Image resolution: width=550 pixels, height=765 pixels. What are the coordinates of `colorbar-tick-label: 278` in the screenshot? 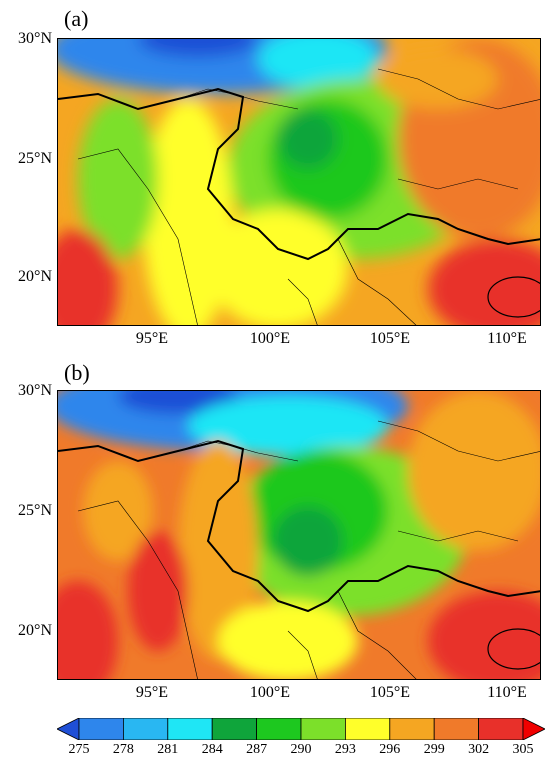 It's located at (123, 749).